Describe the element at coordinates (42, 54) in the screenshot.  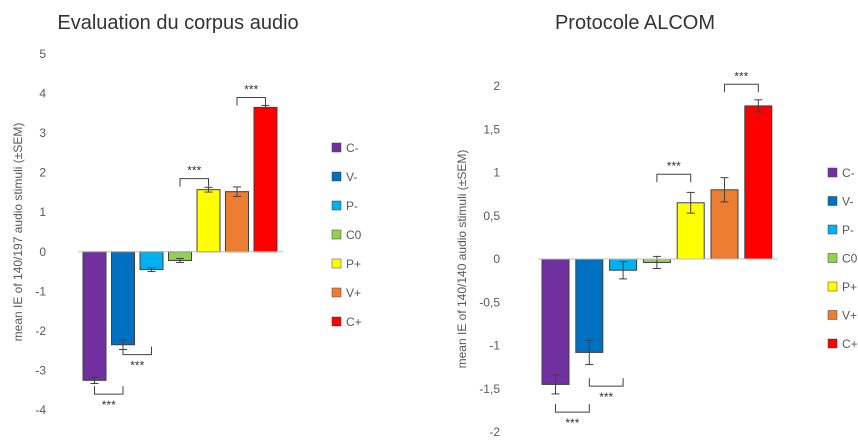
I see `y-tick-label: 5` at that location.